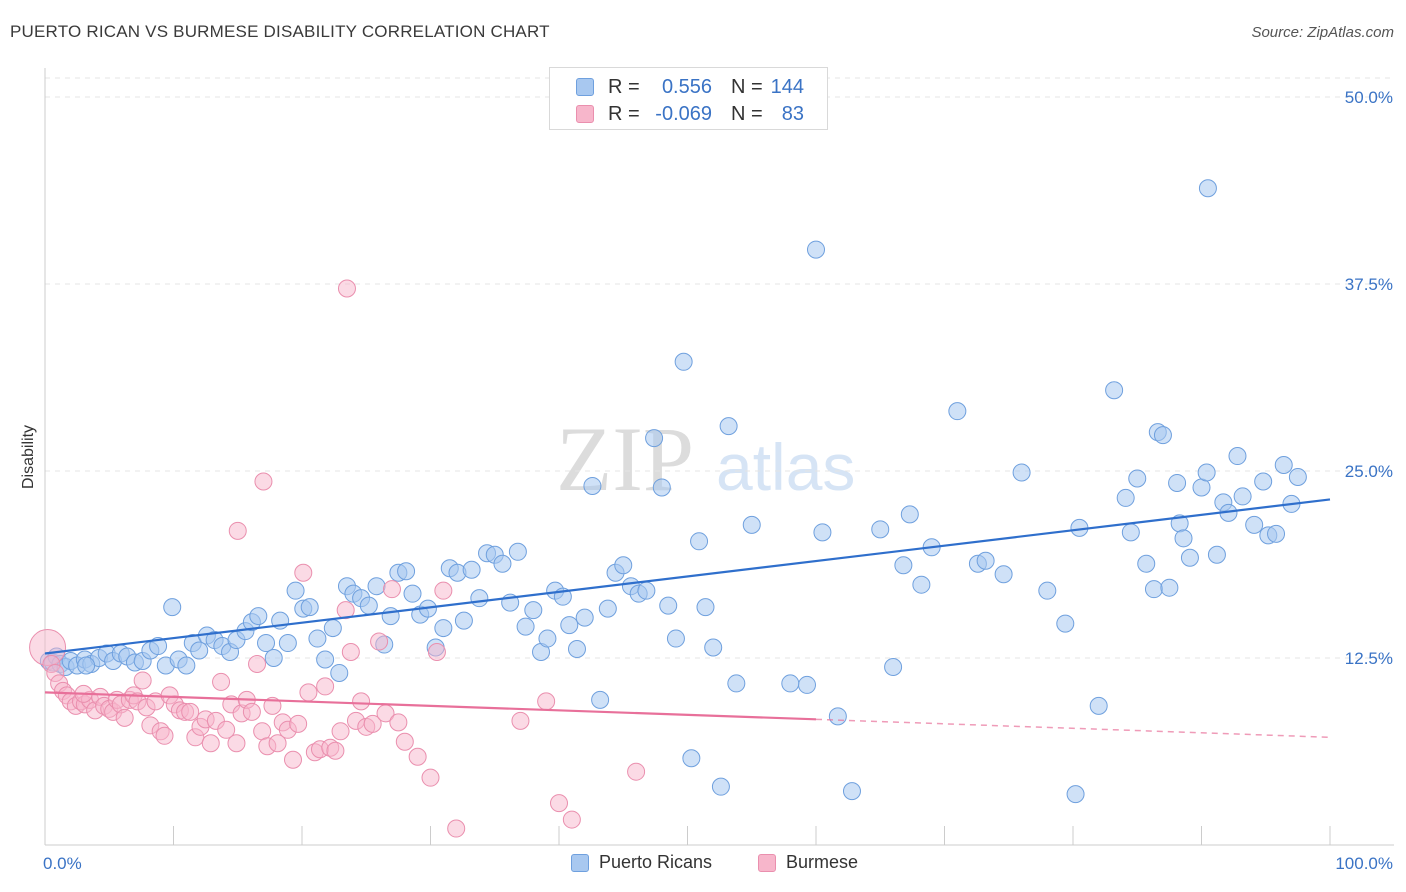  I want to click on source-label: Source: ZipAtlas.com, so click(1322, 32).